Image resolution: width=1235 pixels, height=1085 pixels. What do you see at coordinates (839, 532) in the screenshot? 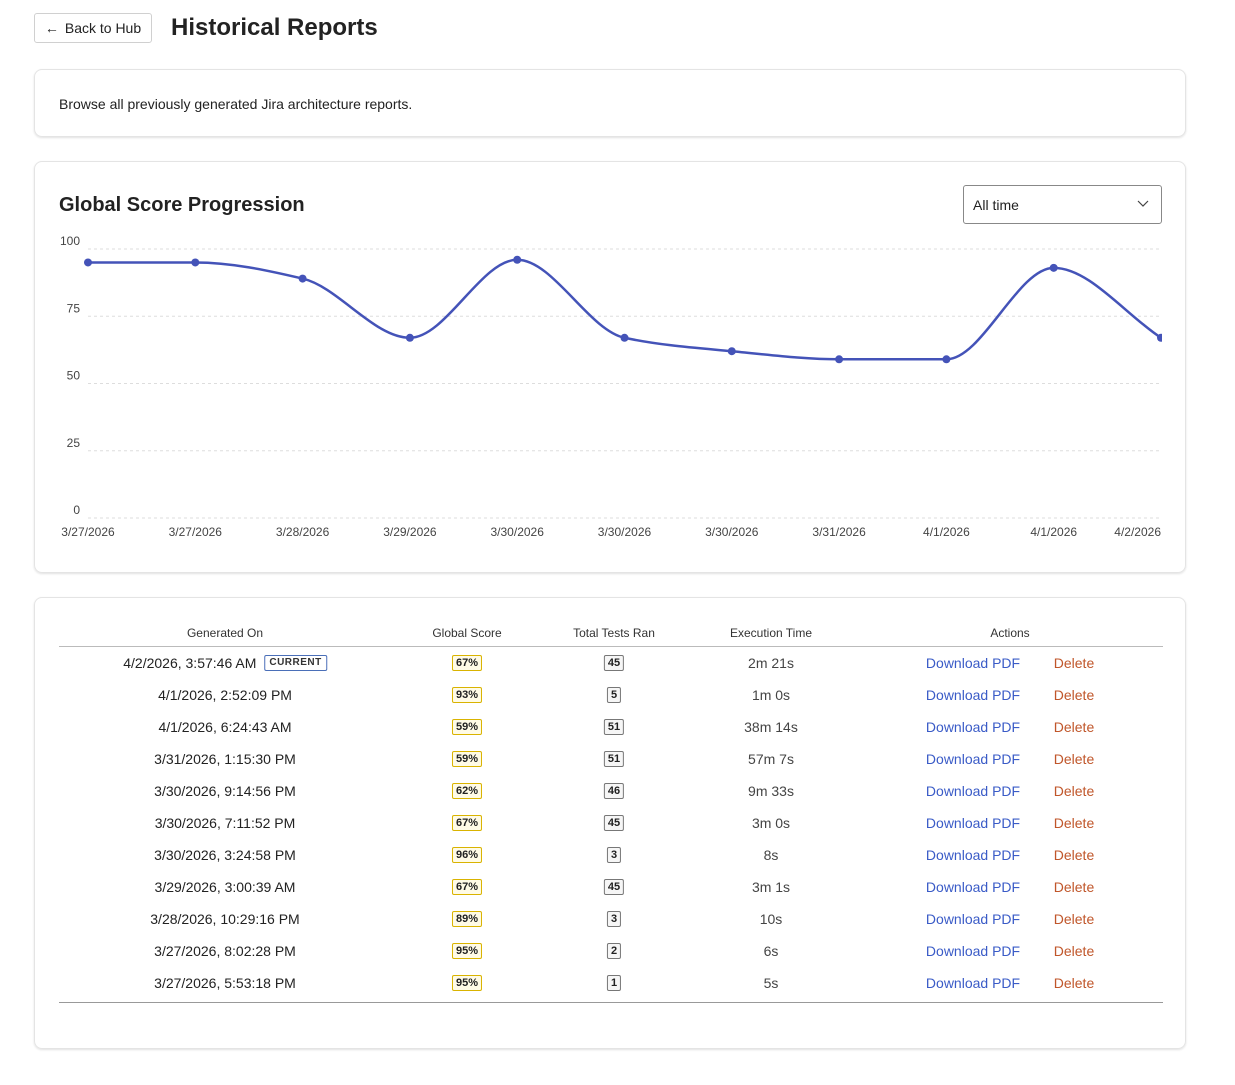
I see `x-tick-label: 3/31/2026` at bounding box center [839, 532].